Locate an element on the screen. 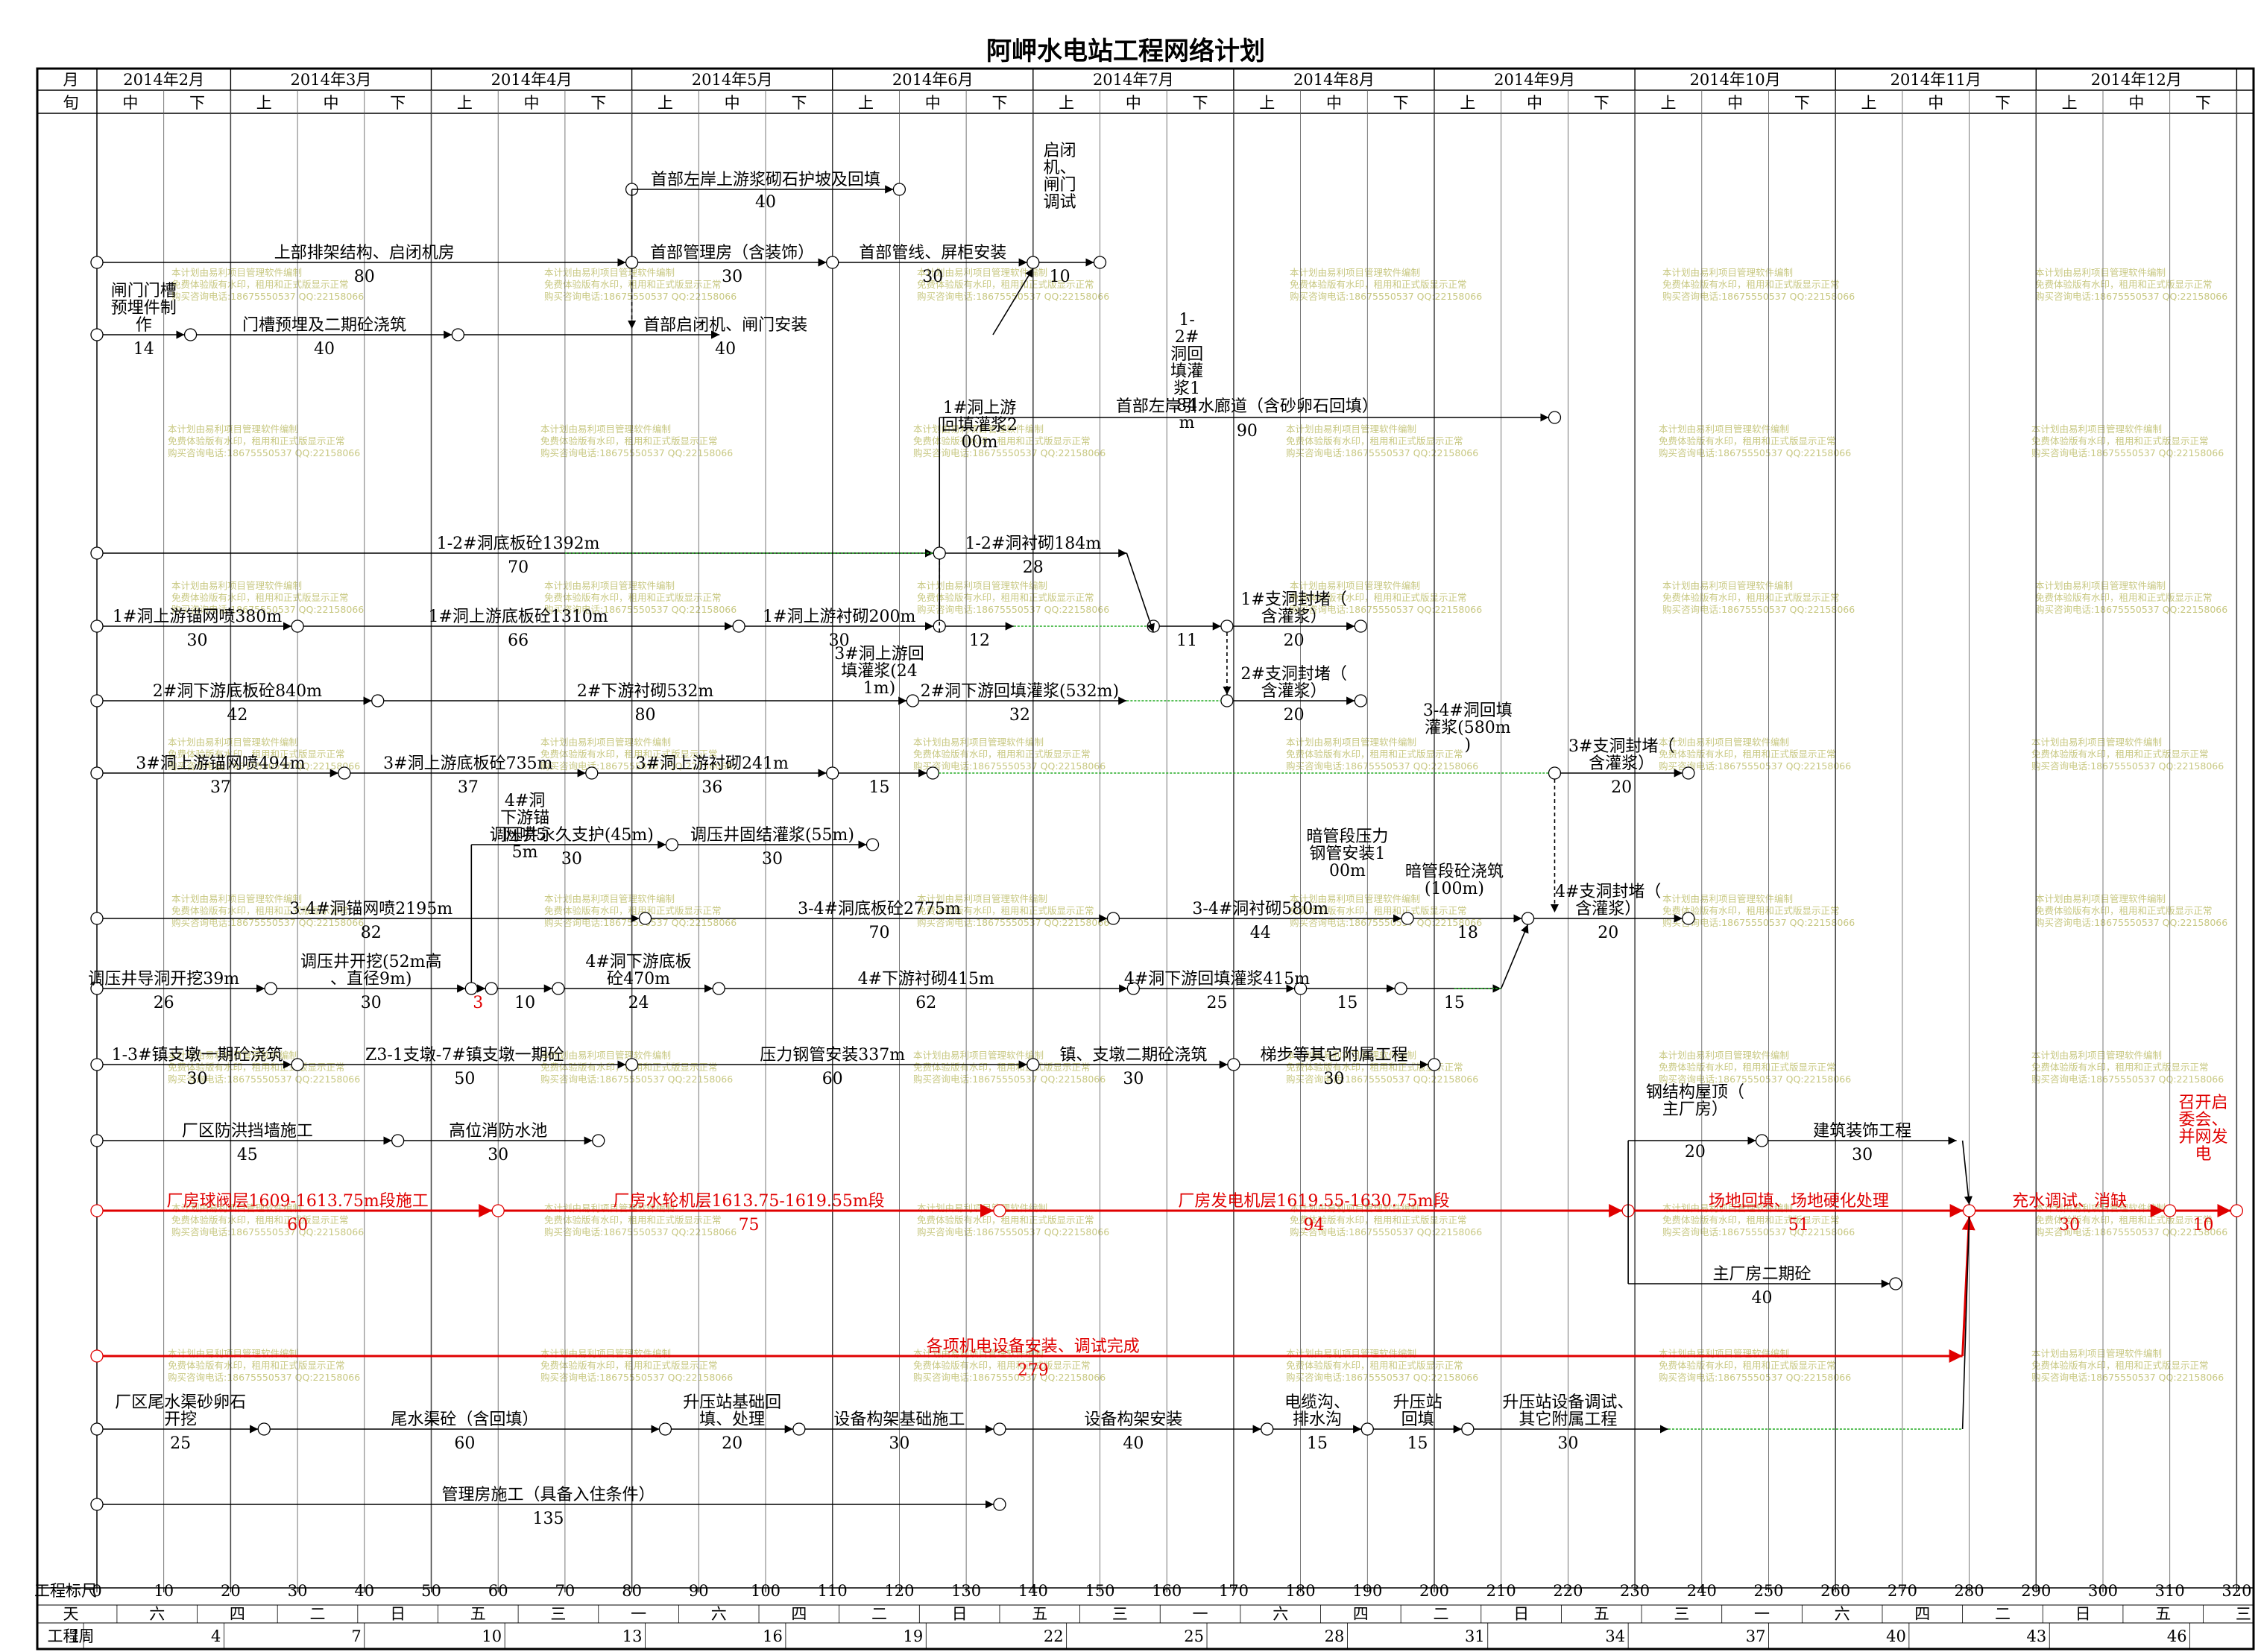 This screenshot has width=2261, height=1652. task-duration: 30 is located at coordinates (1134, 1079).